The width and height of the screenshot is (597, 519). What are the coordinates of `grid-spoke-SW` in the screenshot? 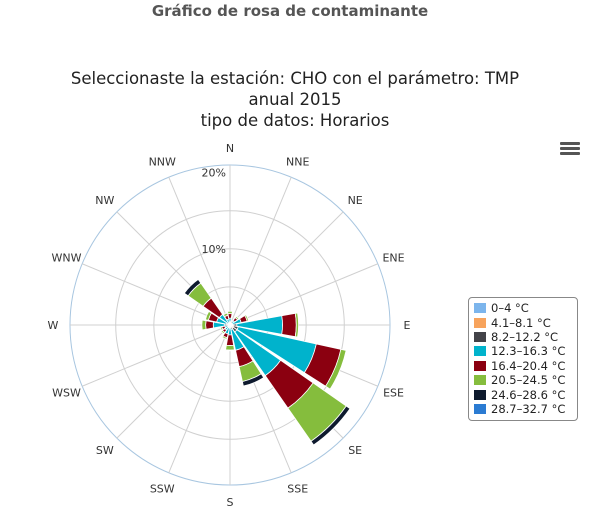 It's located at (173, 381).